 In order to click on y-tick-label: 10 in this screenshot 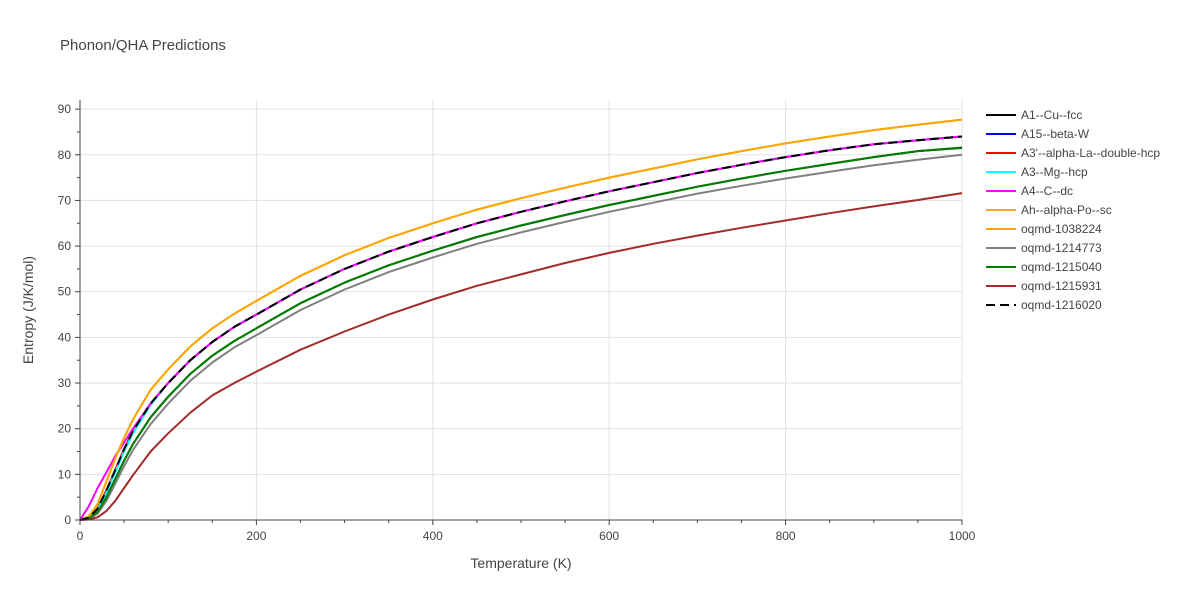, I will do `click(65, 474)`.